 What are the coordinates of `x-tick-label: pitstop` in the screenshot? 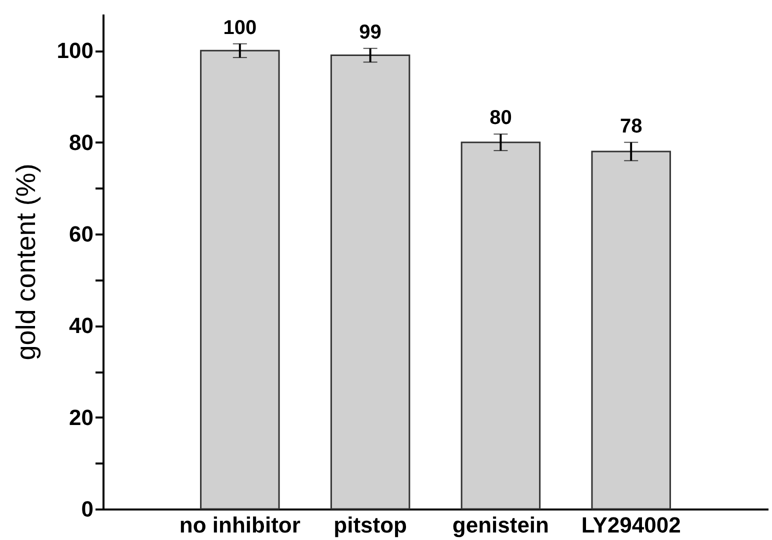 It's located at (370, 525).